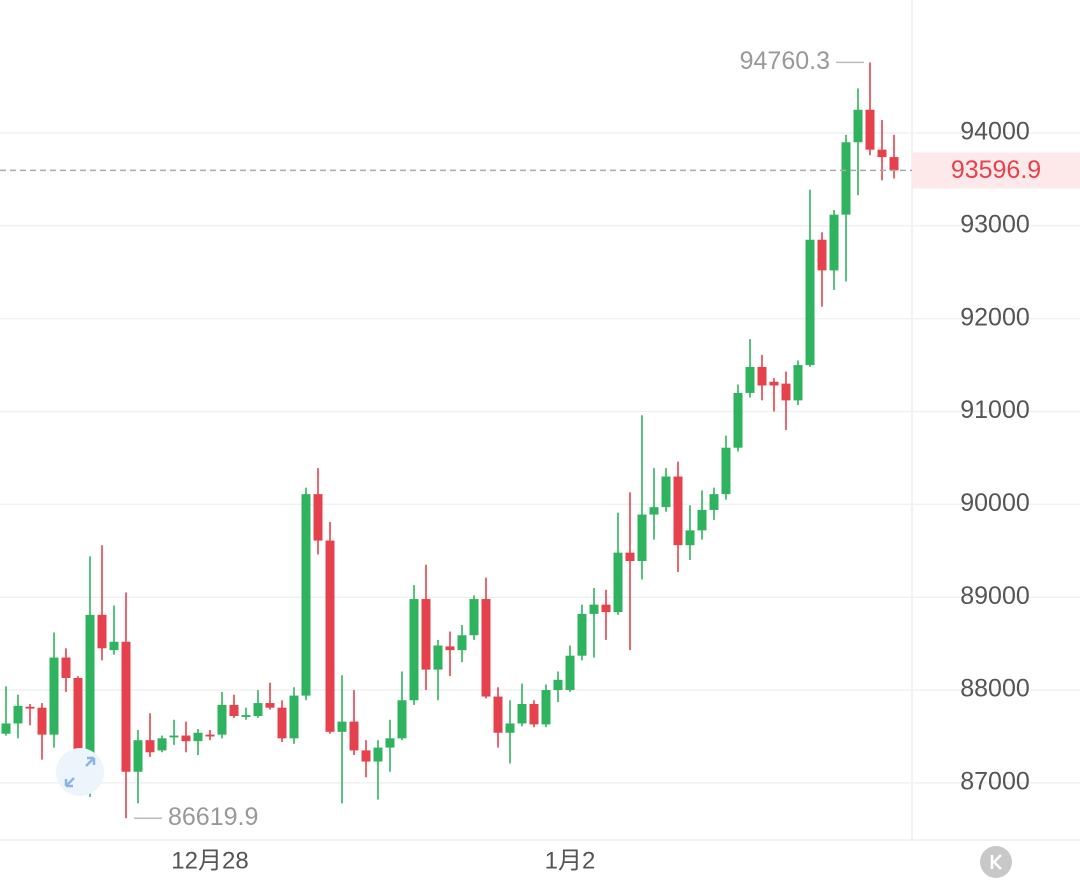 Image resolution: width=1080 pixels, height=888 pixels. I want to click on y-tick-label: 87000, so click(995, 782).